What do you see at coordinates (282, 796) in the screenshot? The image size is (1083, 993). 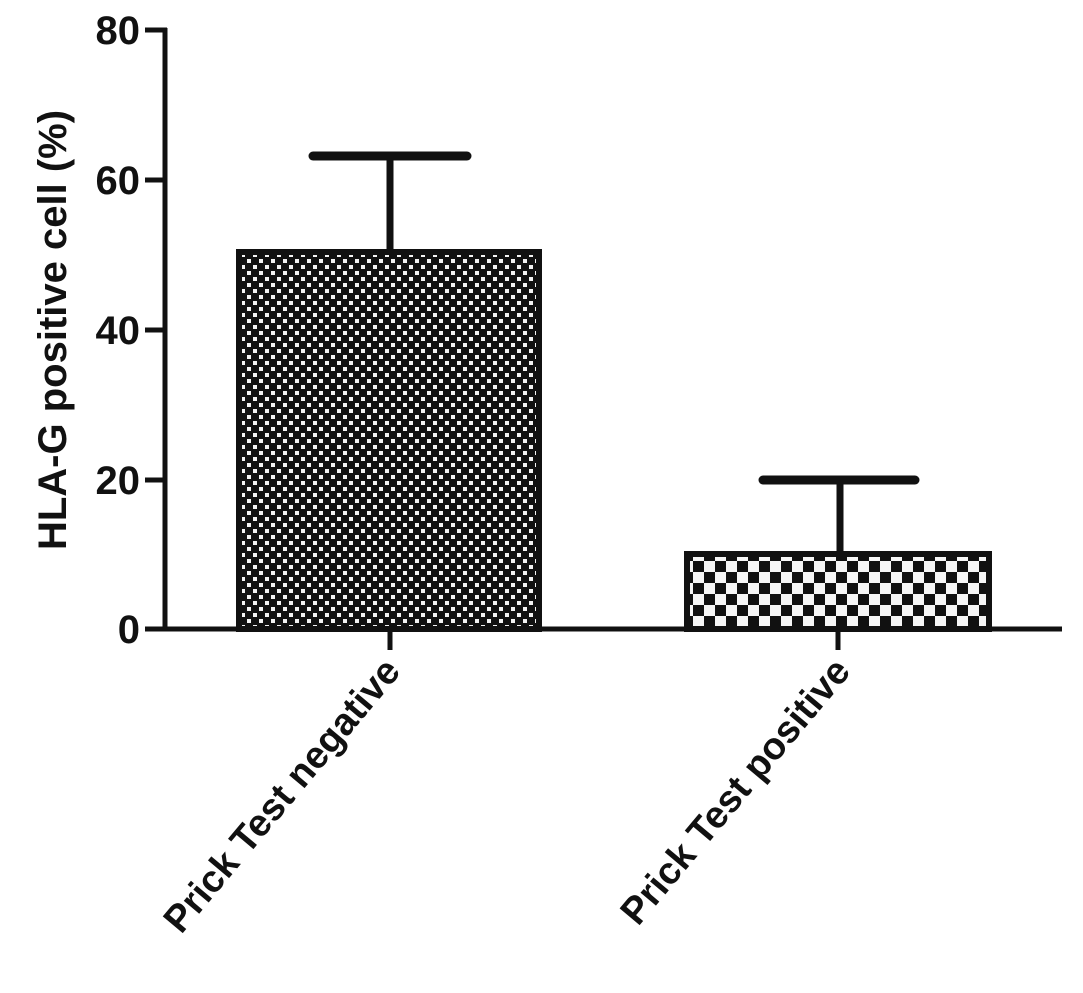 I see `x-label-prick-test-negative: Prick Test negative` at bounding box center [282, 796].